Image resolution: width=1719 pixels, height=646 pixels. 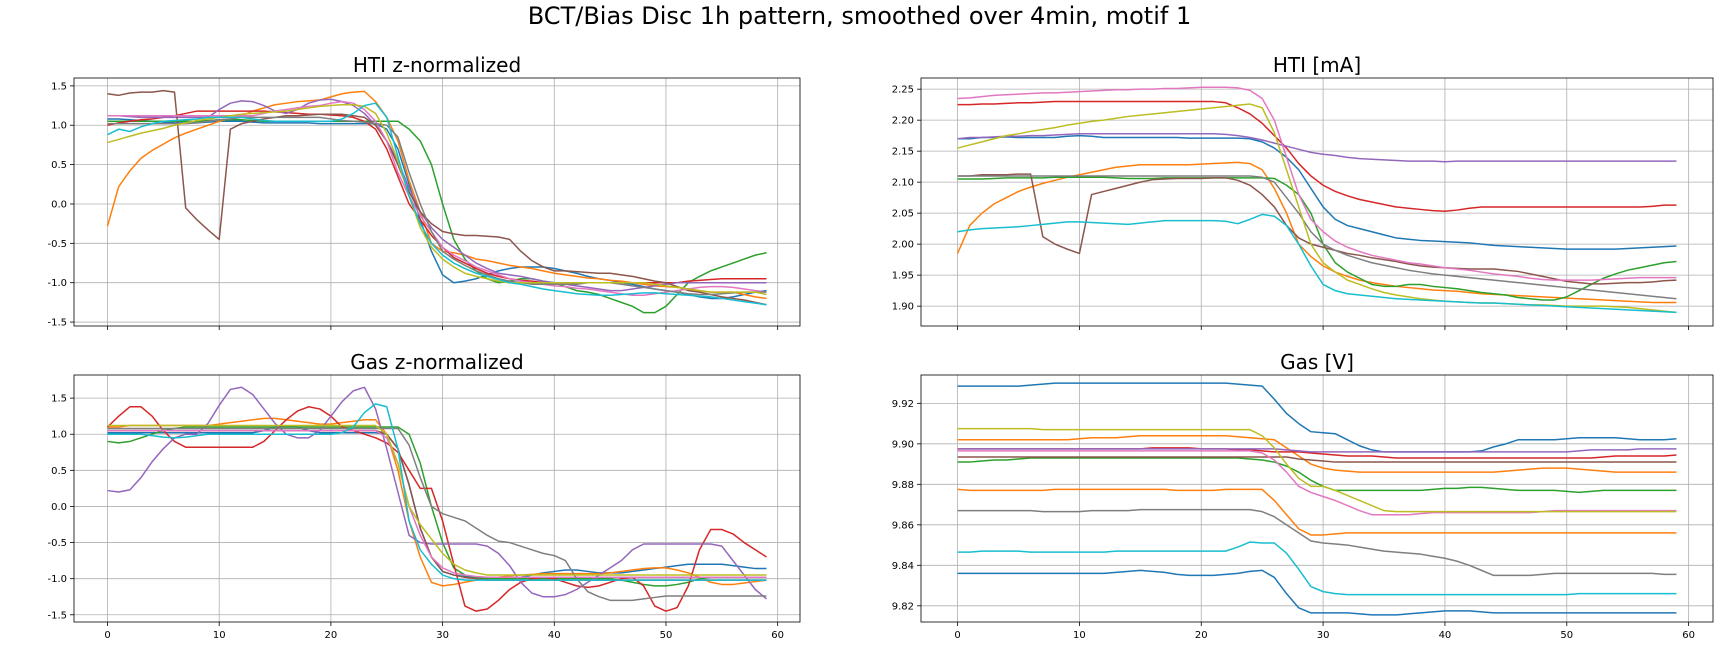 I want to click on panel-hti-z-normalized-series-group, so click(x=436, y=201).